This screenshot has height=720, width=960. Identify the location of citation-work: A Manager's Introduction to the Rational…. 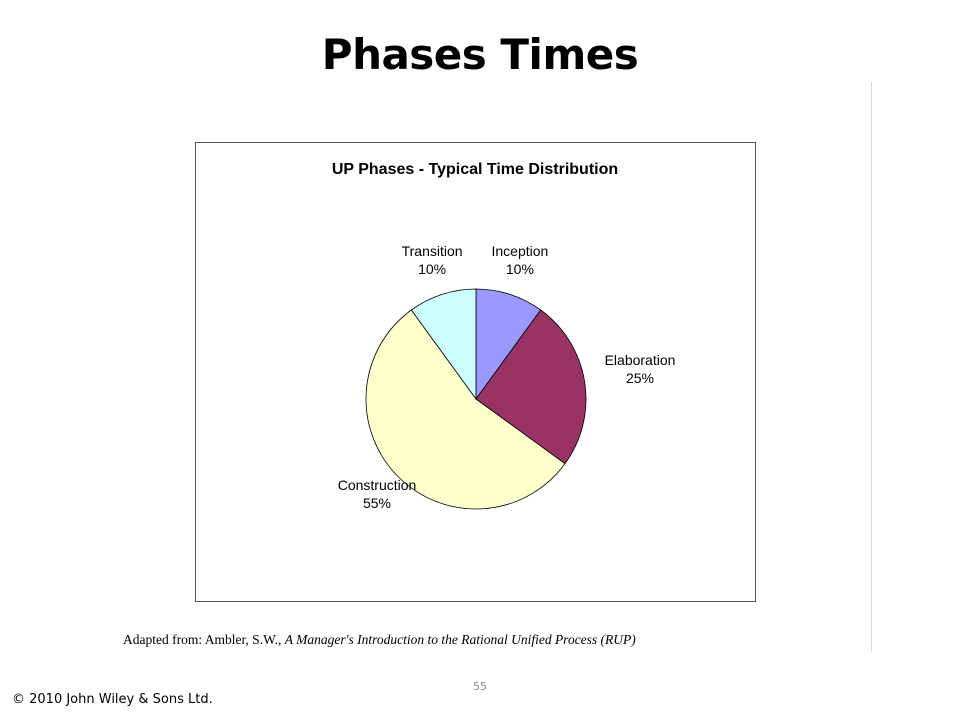
(460, 639).